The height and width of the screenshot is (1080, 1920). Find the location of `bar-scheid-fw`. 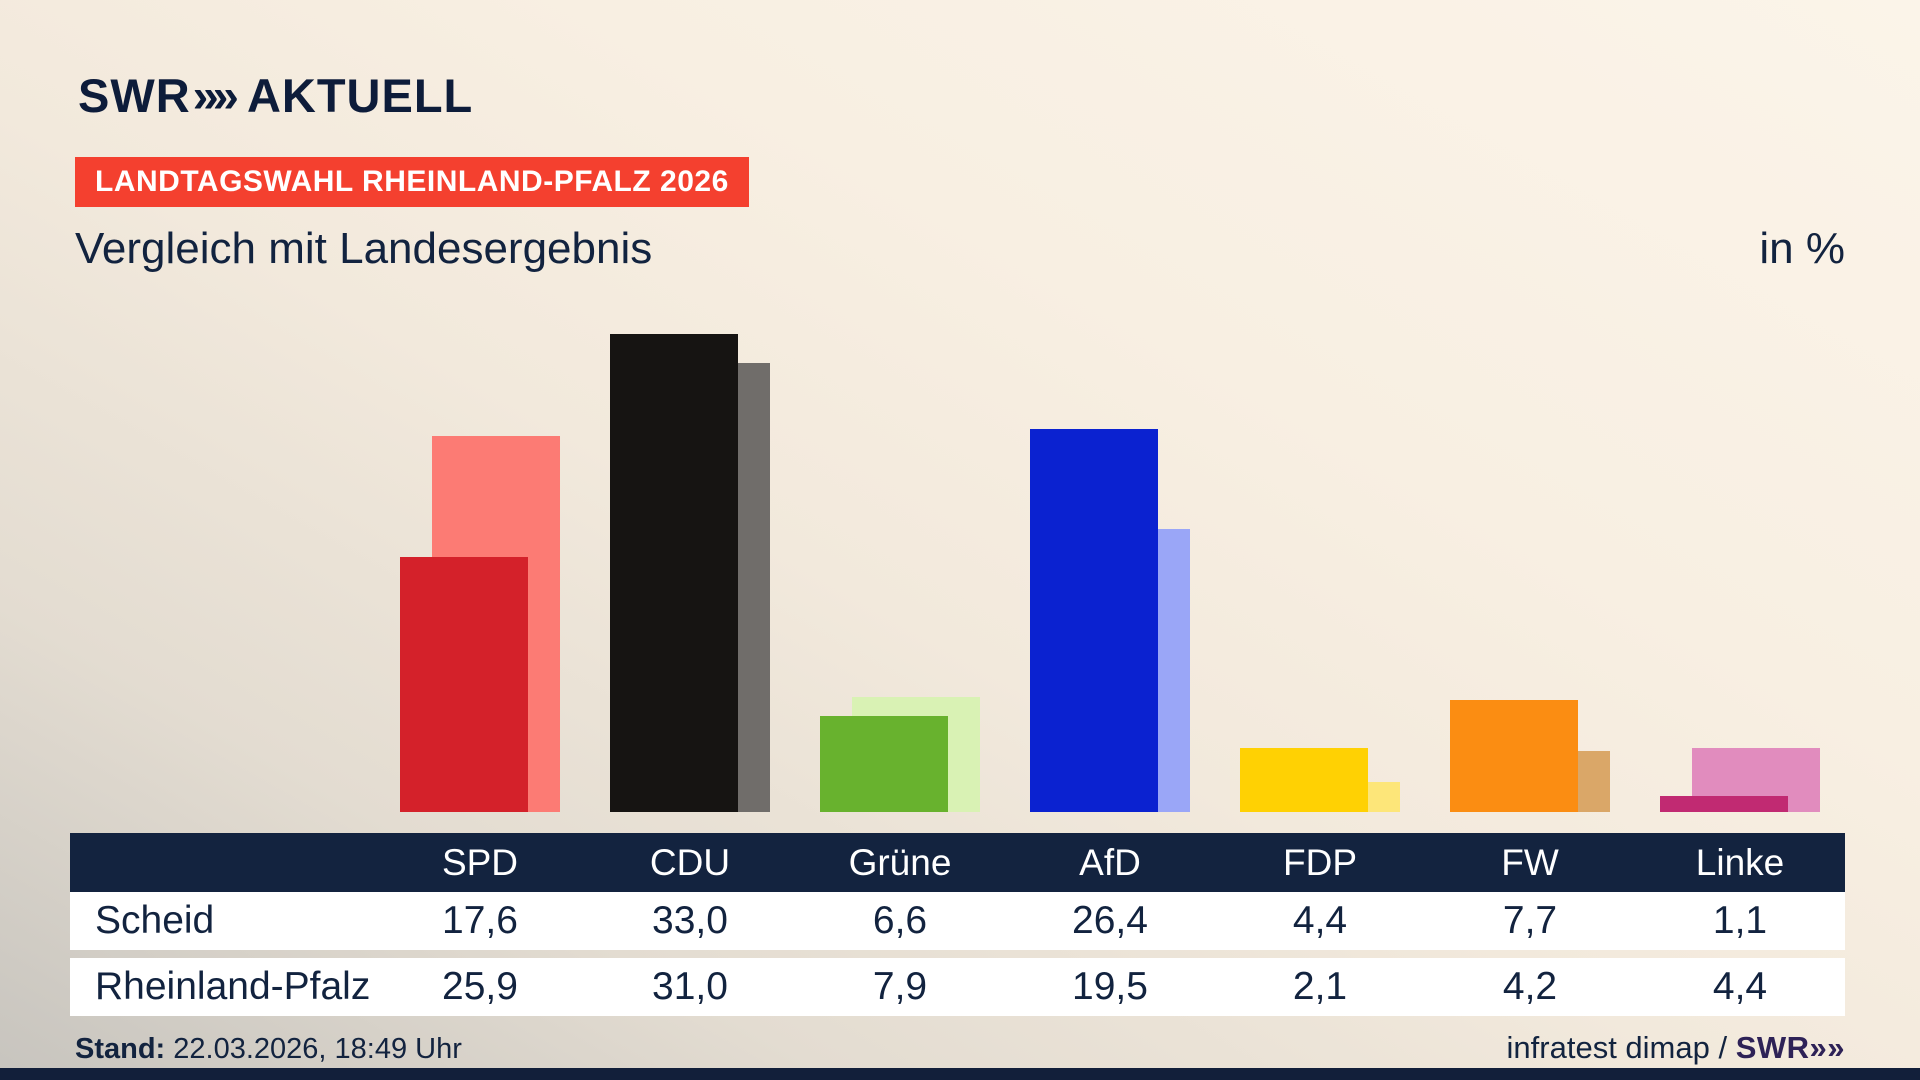

bar-scheid-fw is located at coordinates (1514, 756).